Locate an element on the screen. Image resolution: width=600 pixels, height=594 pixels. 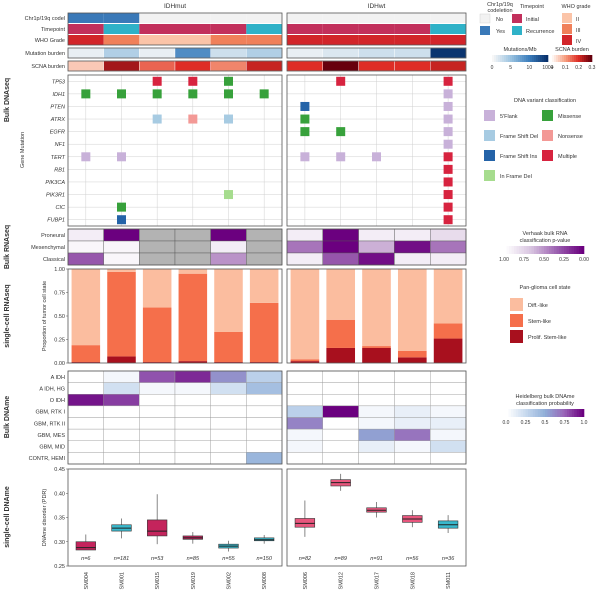
group-header-idhmut: IDHmut is located at coordinates (175, 6).